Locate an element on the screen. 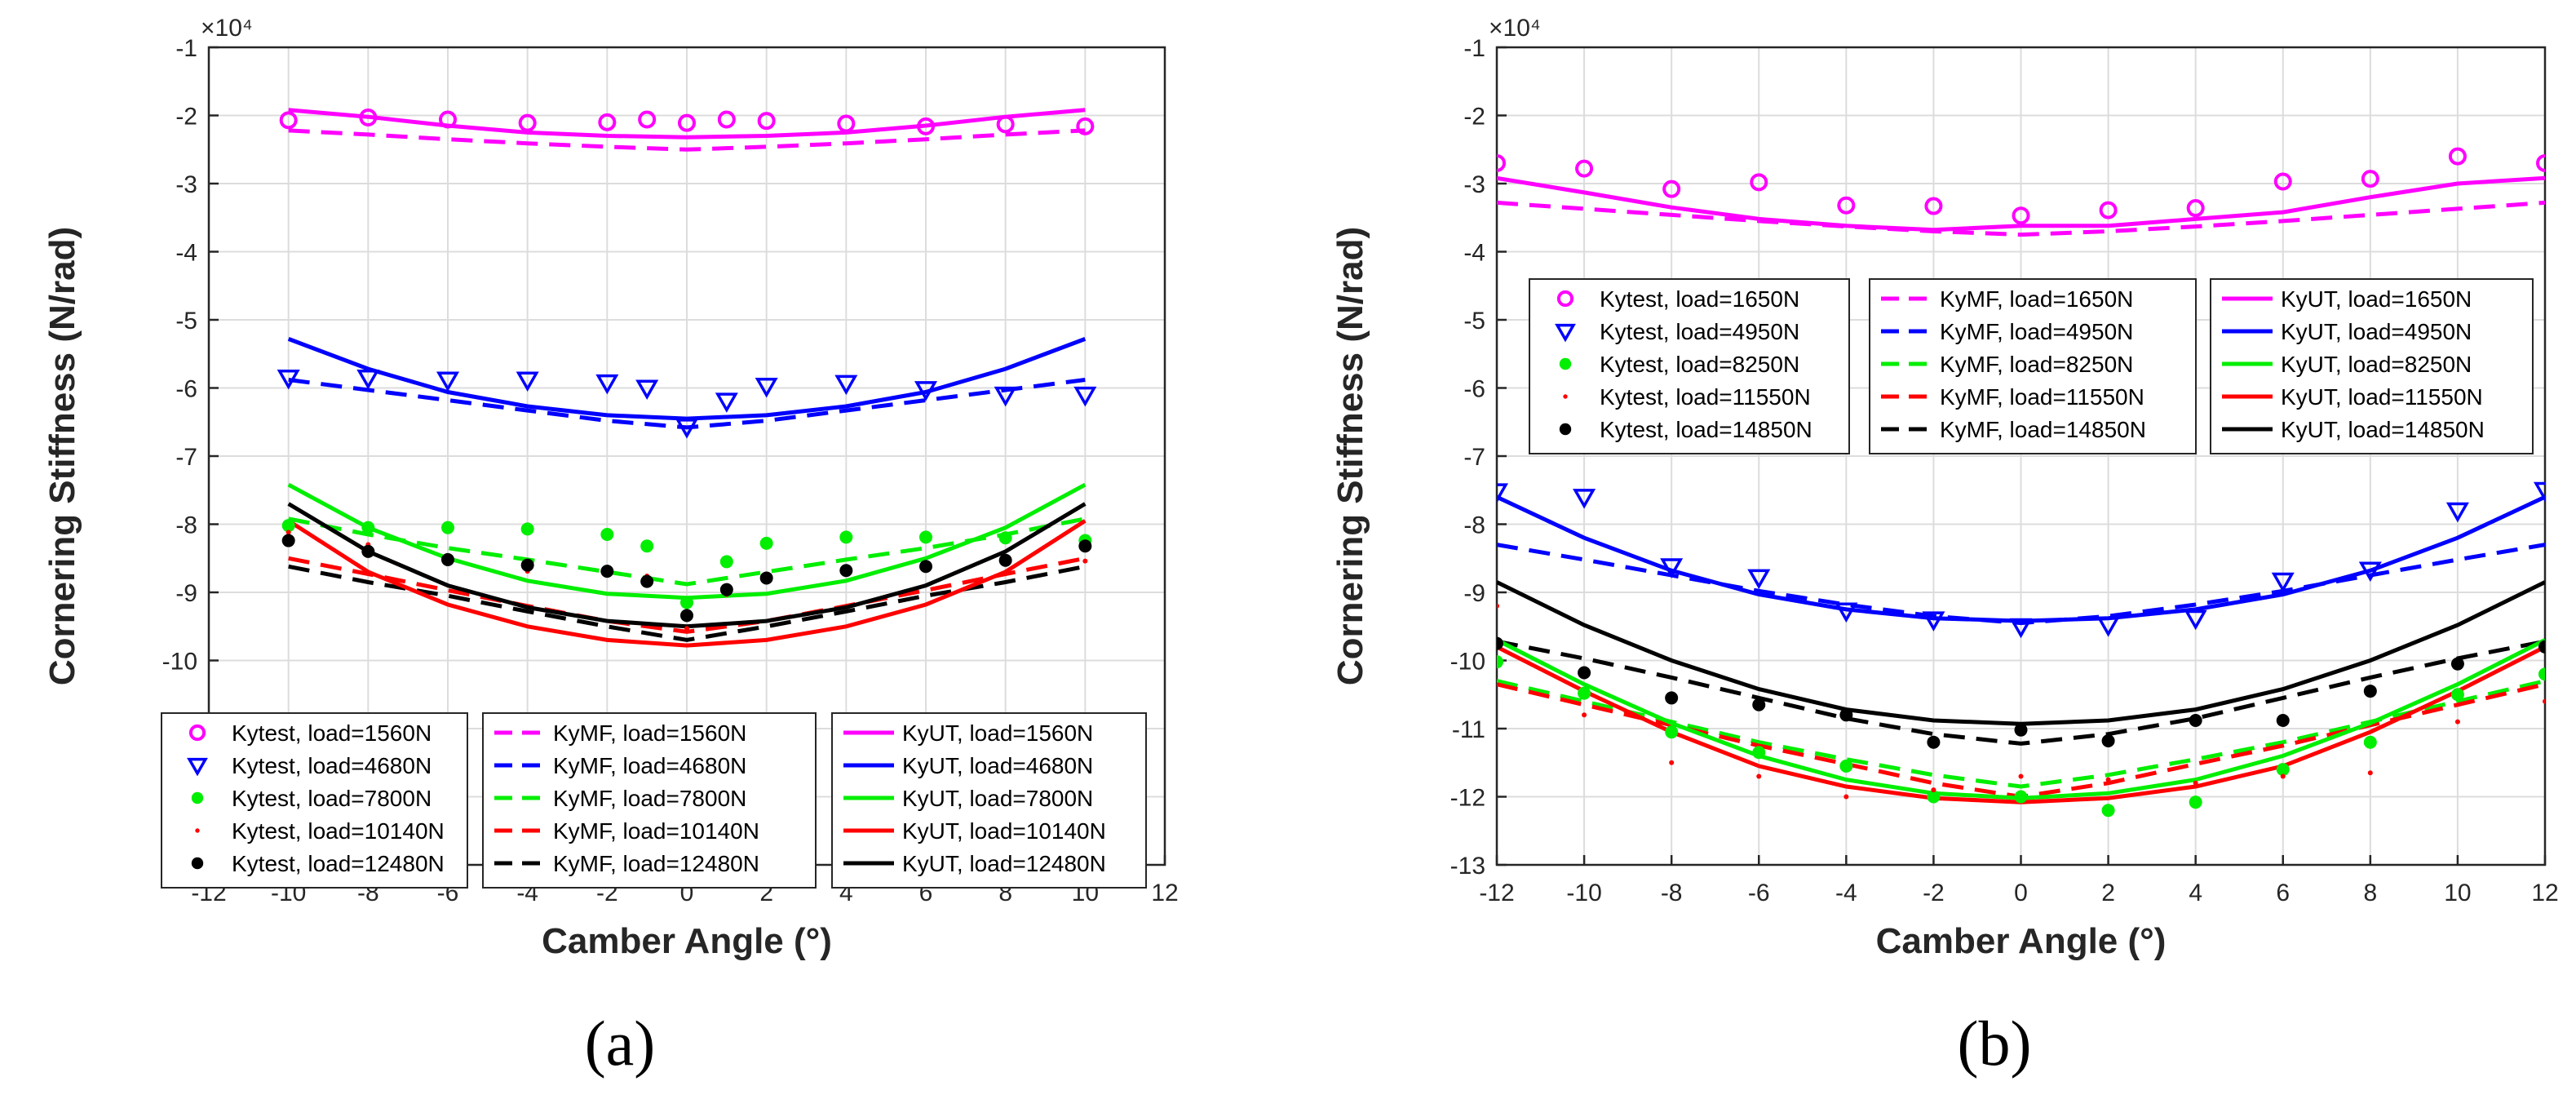 The width and height of the screenshot is (2576, 1108). legend-entry: KyUT, load=14850N is located at coordinates (2383, 430).